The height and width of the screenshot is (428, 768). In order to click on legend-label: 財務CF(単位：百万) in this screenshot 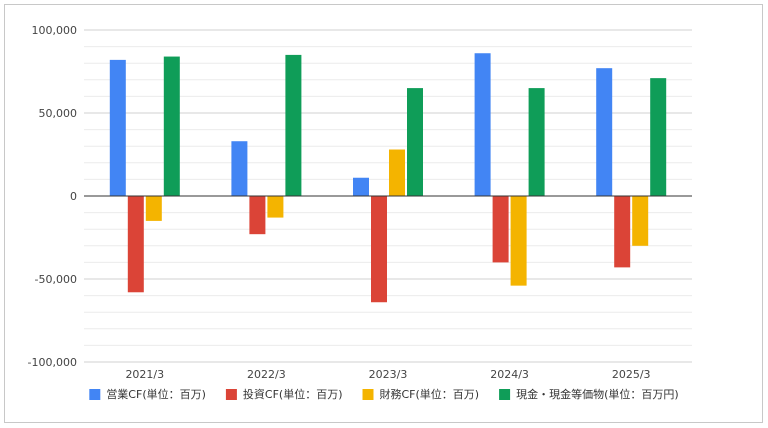, I will do `click(430, 394)`.